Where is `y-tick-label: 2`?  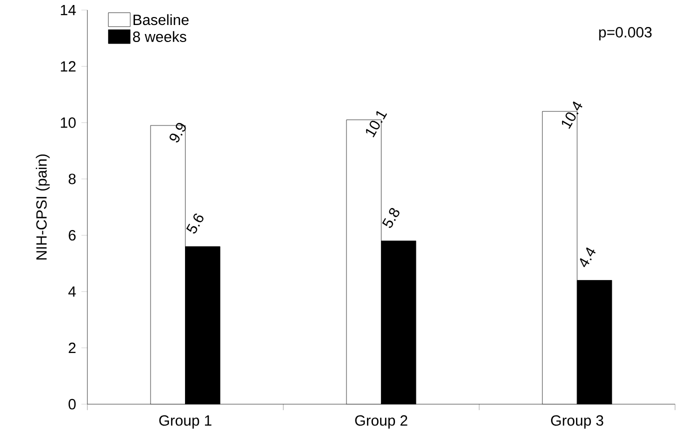 y-tick-label: 2 is located at coordinates (72, 348).